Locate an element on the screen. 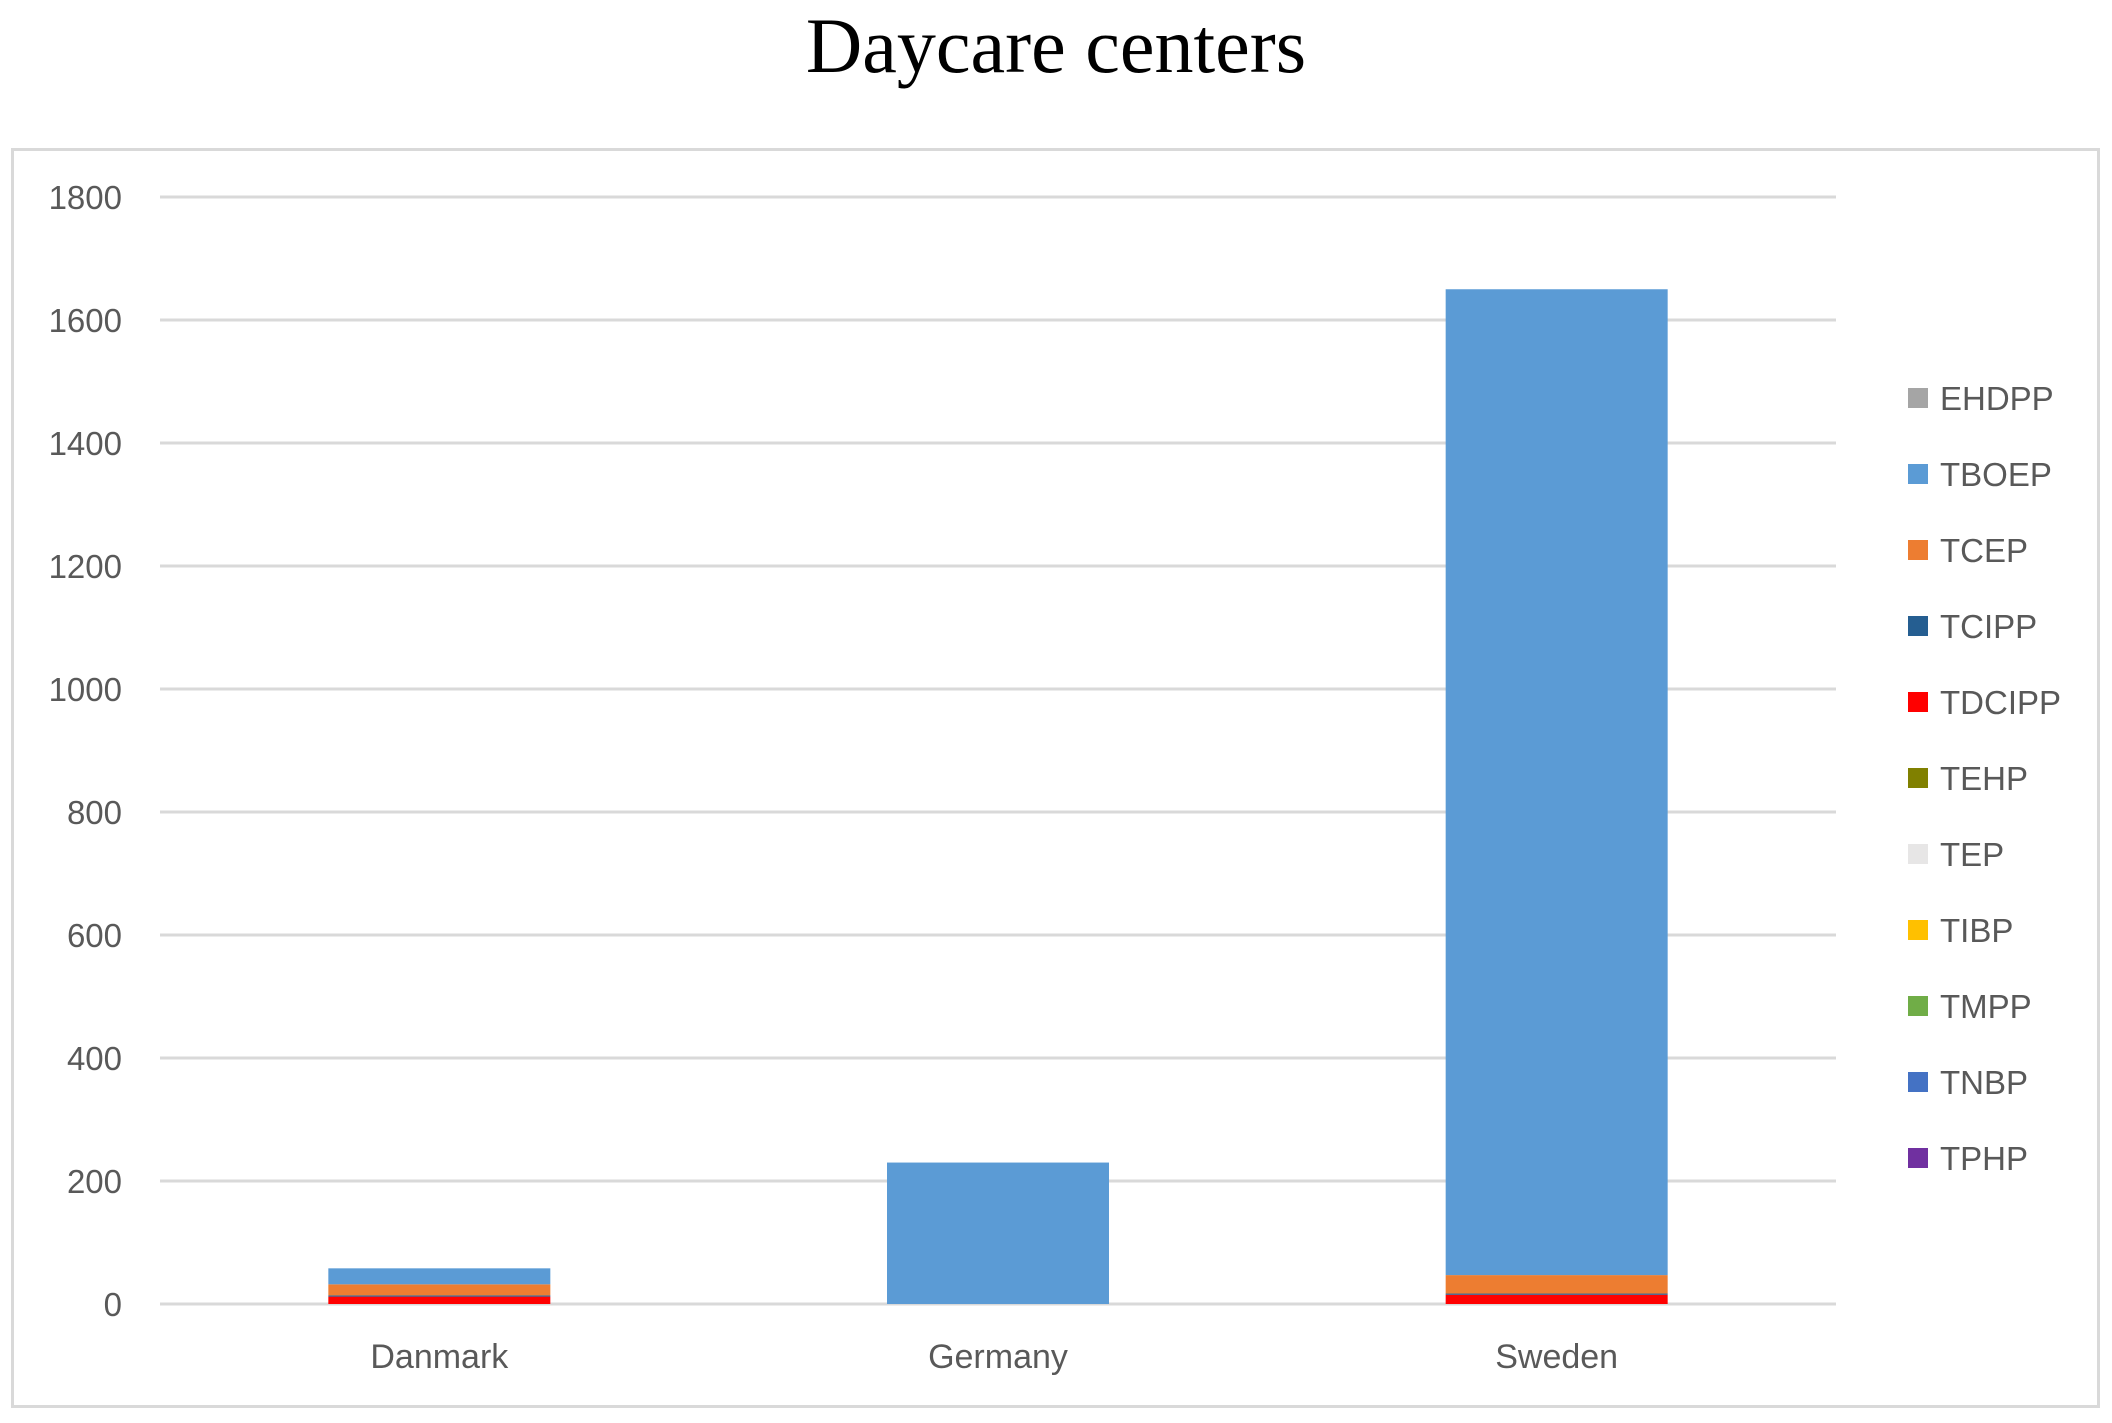  legend-label: TBOEP is located at coordinates (1996, 474).